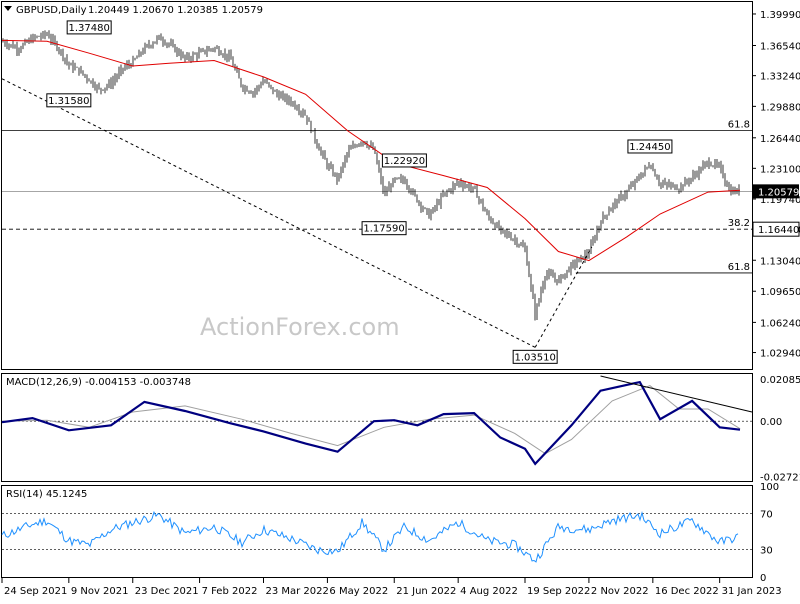 Image resolution: width=800 pixels, height=604 pixels. I want to click on trend-line, so click(563, 297).